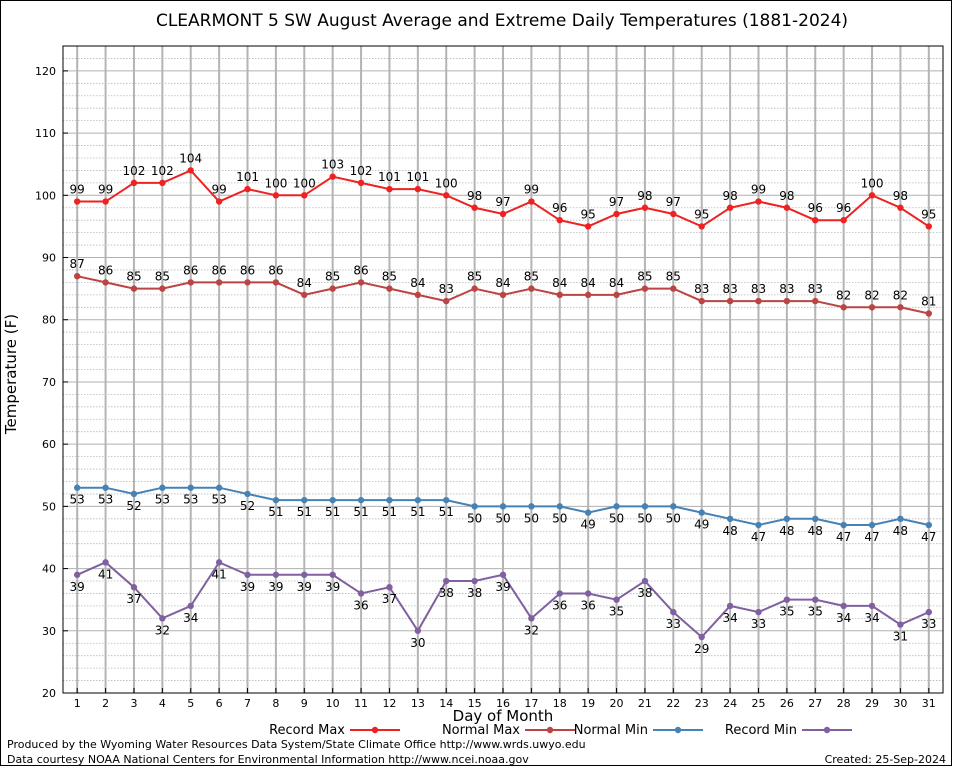  Describe the element at coordinates (729, 196) in the screenshot. I see `record-max-data-label: 98` at that location.